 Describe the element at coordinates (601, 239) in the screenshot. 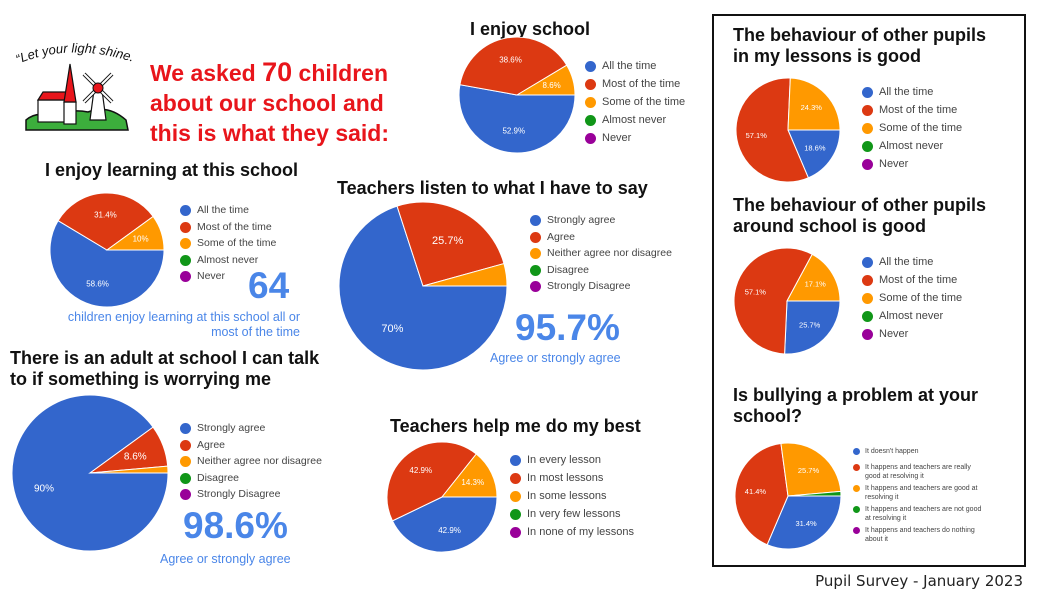

I see `legend-item: Agree` at that location.